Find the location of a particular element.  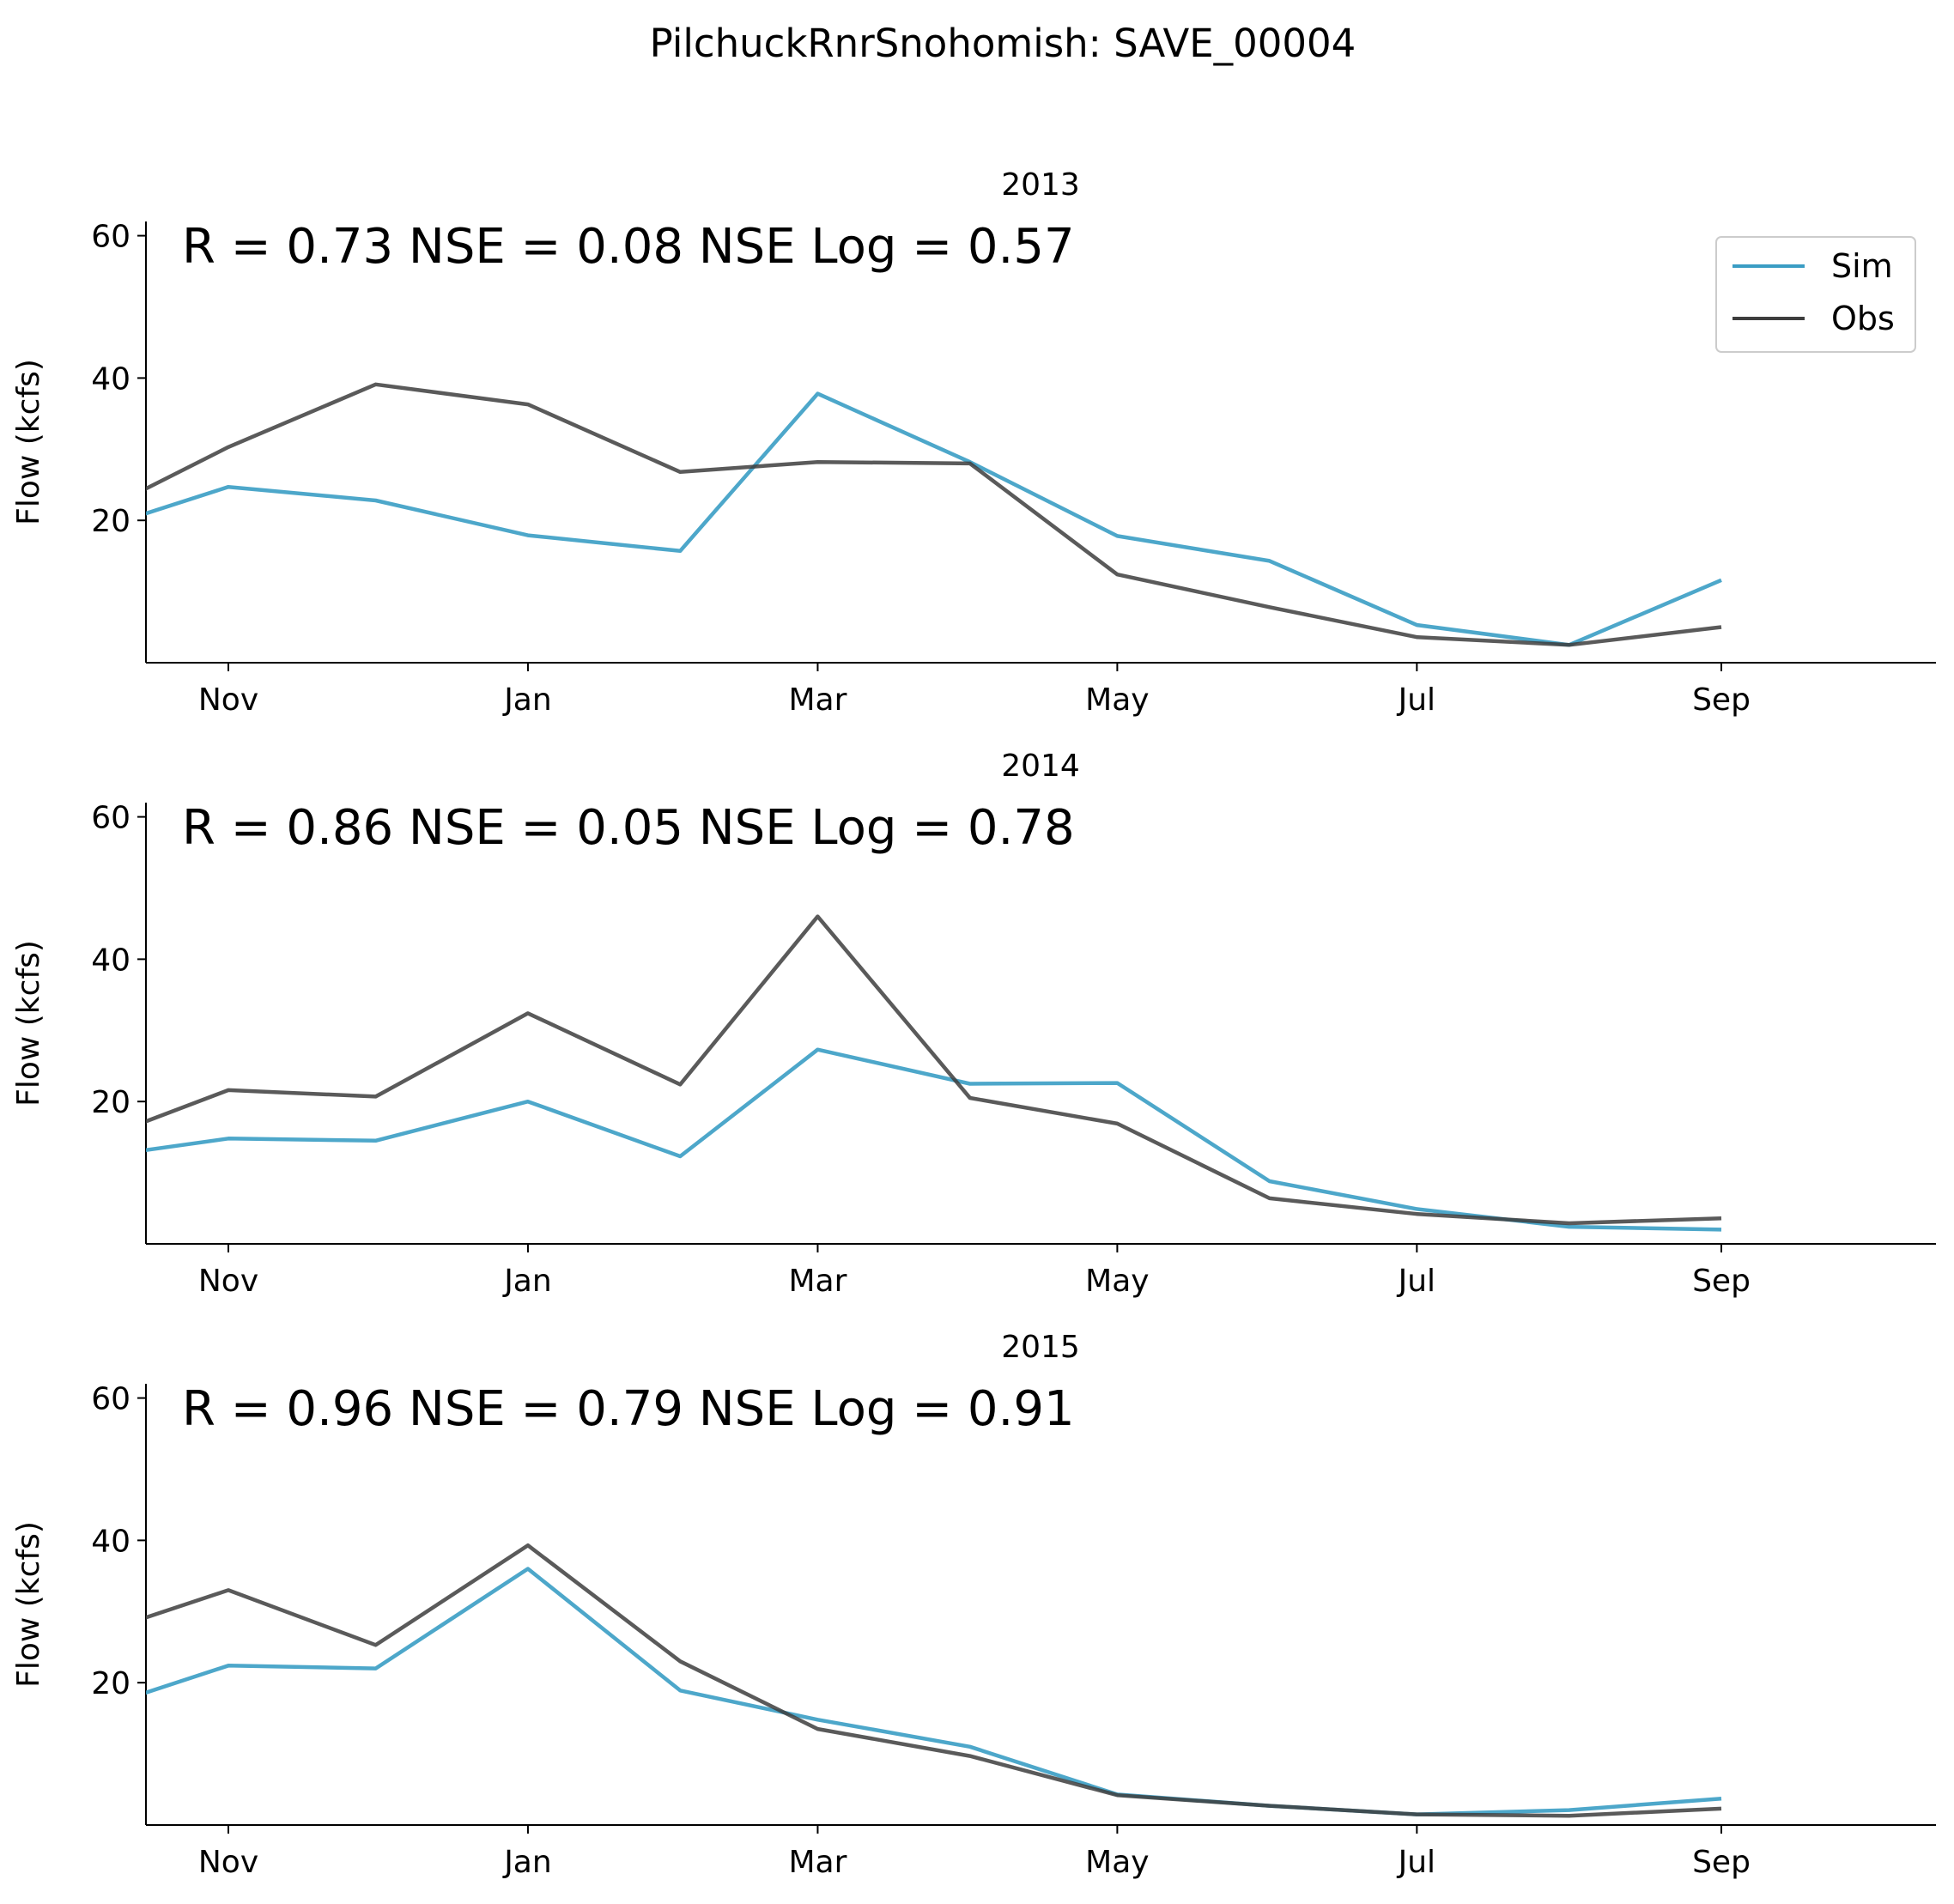

legend: Sim Obs is located at coordinates (1815, 295).